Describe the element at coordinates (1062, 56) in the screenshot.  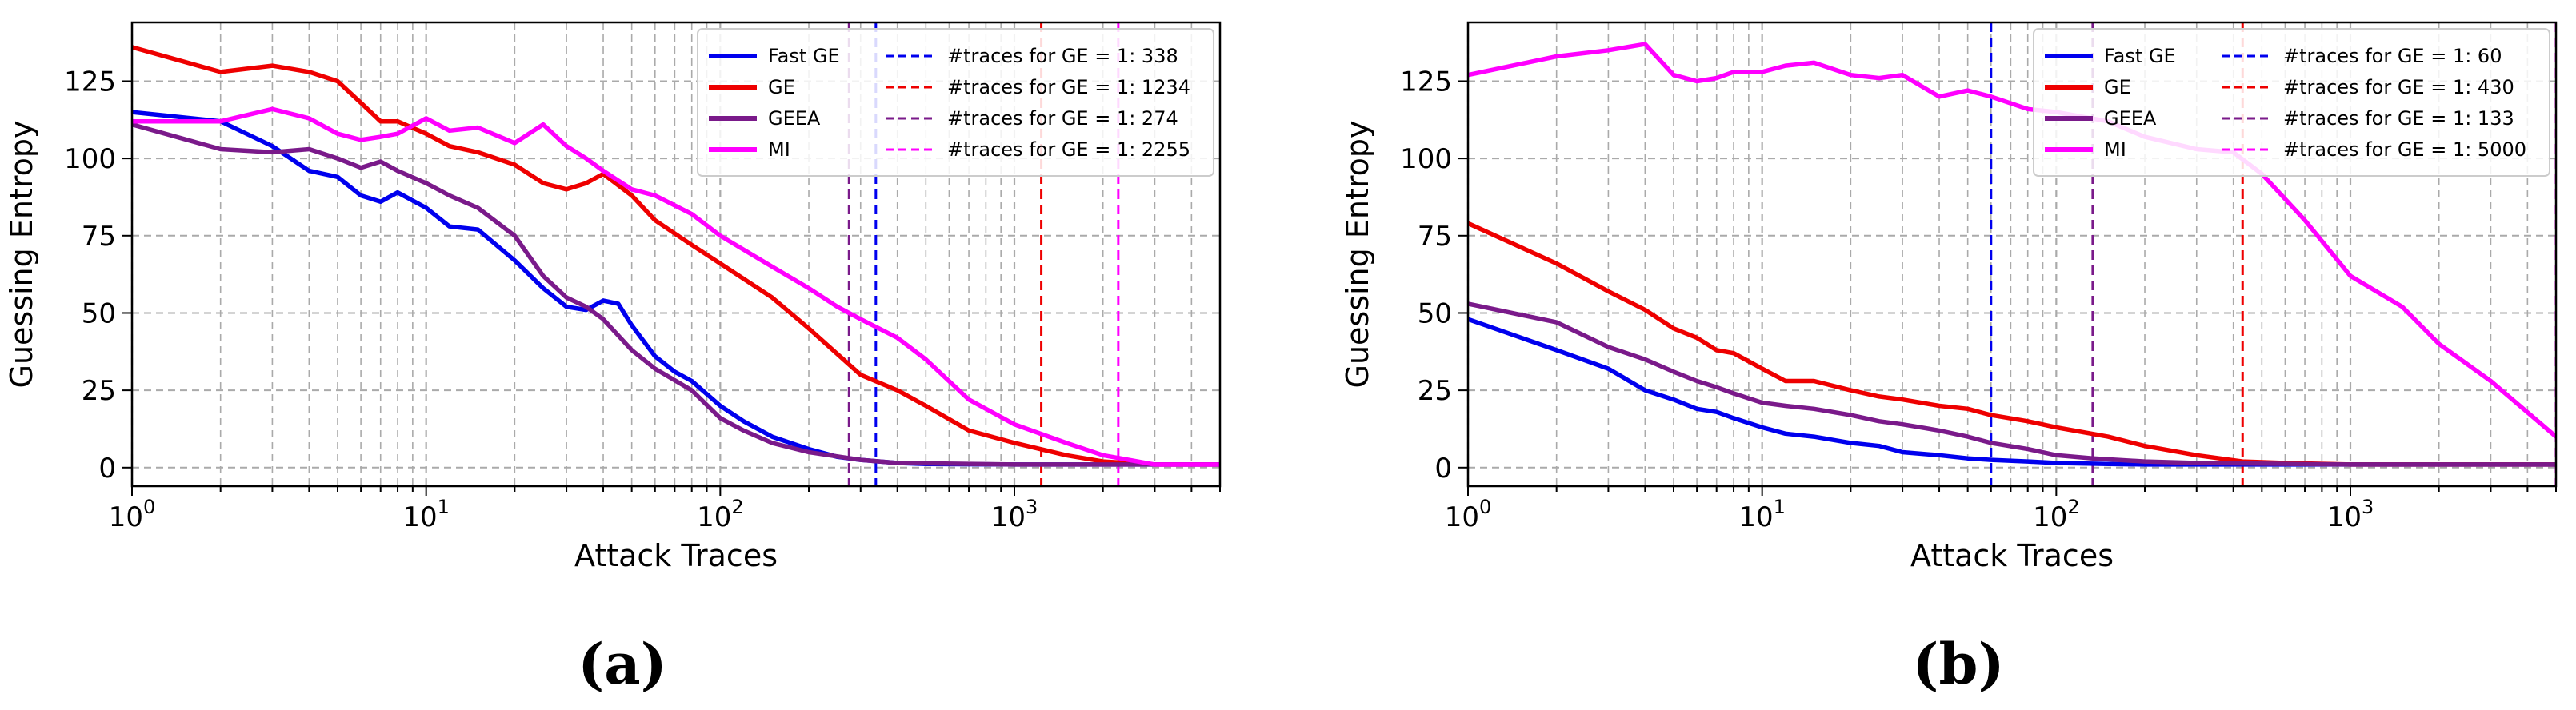
I see `legend-entry: #traces for GE = 1: 338` at that location.